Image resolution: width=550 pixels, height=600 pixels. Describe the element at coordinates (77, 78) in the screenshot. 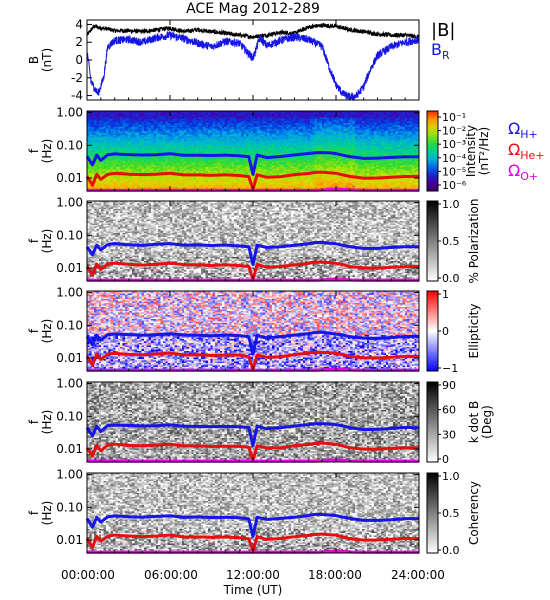

I see `y-tick-label: -2` at that location.